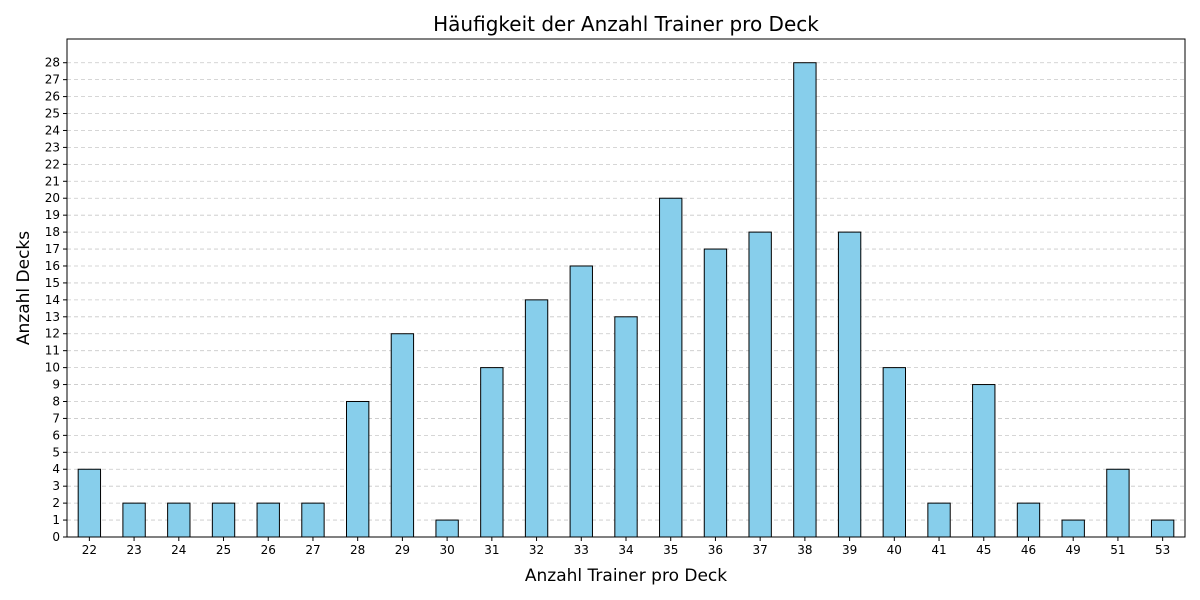  Describe the element at coordinates (52, 164) in the screenshot. I see `y-tick-label: 22` at that location.